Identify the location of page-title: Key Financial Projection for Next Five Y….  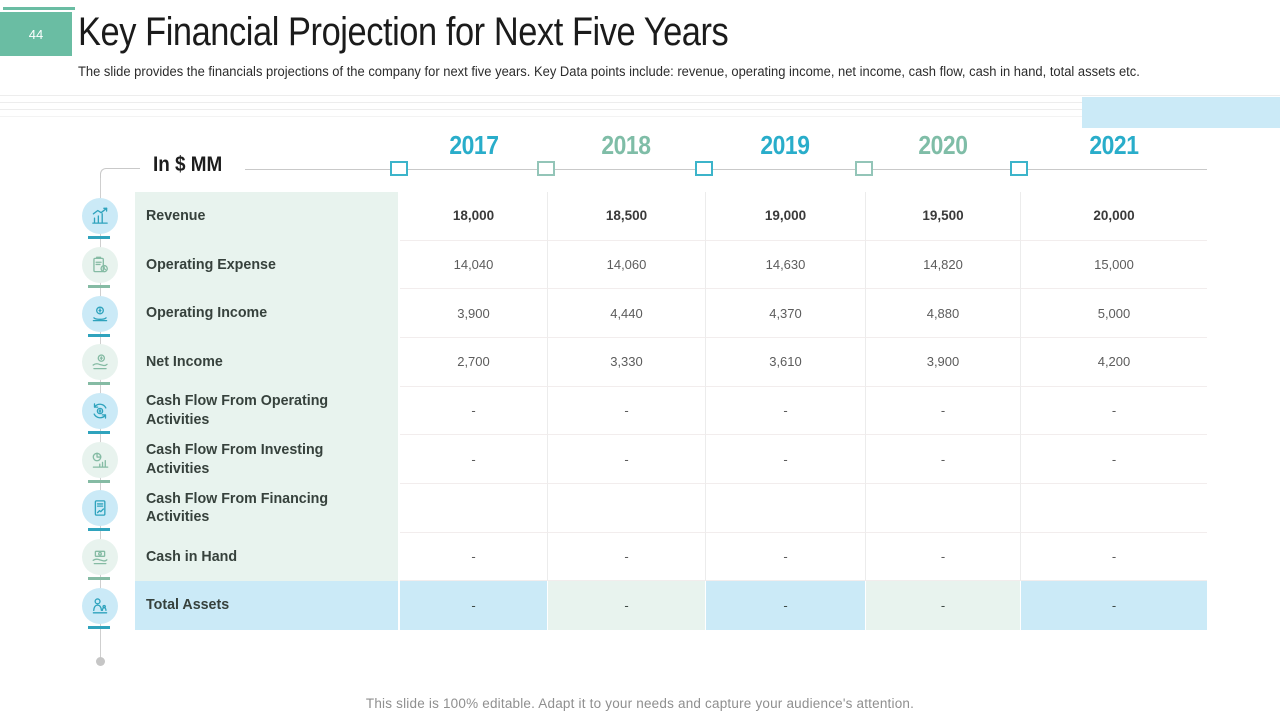
(403, 32).